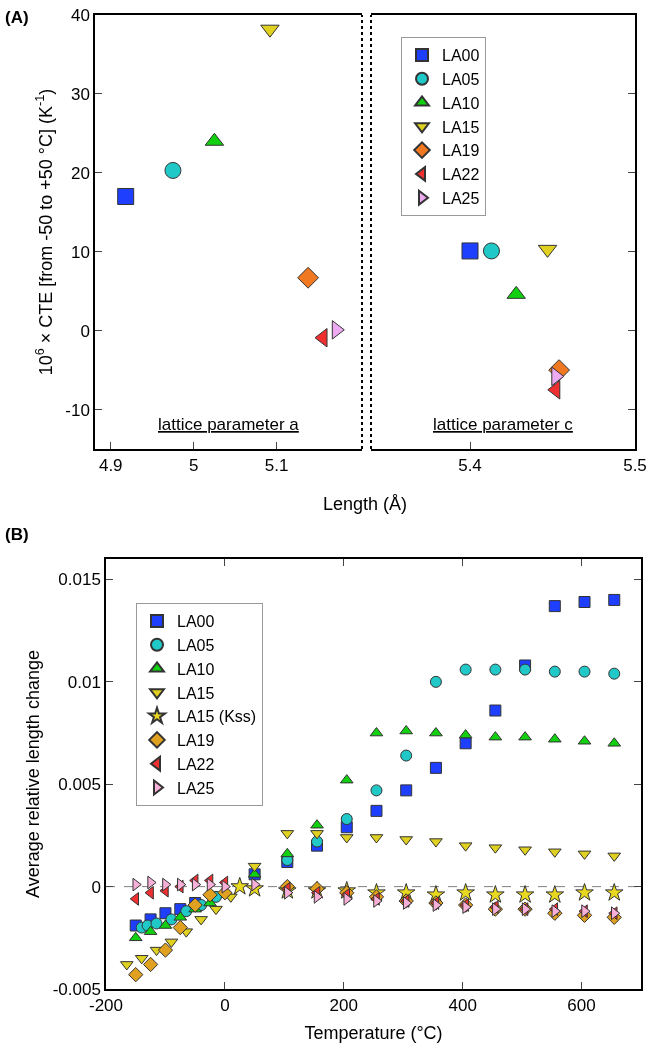 This screenshot has height=1063, width=647. Describe the element at coordinates (276, 466) in the screenshot. I see `x-tick-label: 5.1` at that location.